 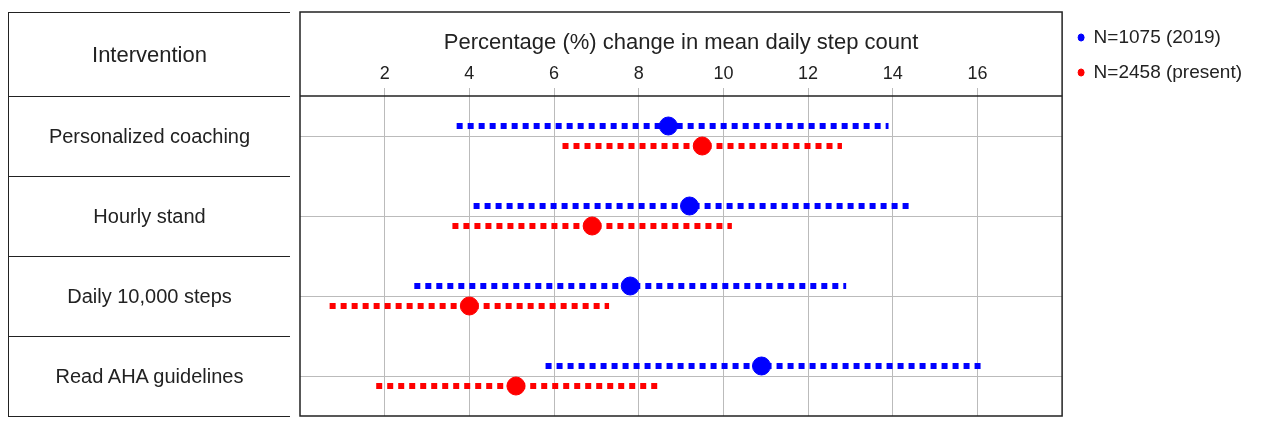 I want to click on legend-label: N=2458 (present), so click(x=1168, y=71).